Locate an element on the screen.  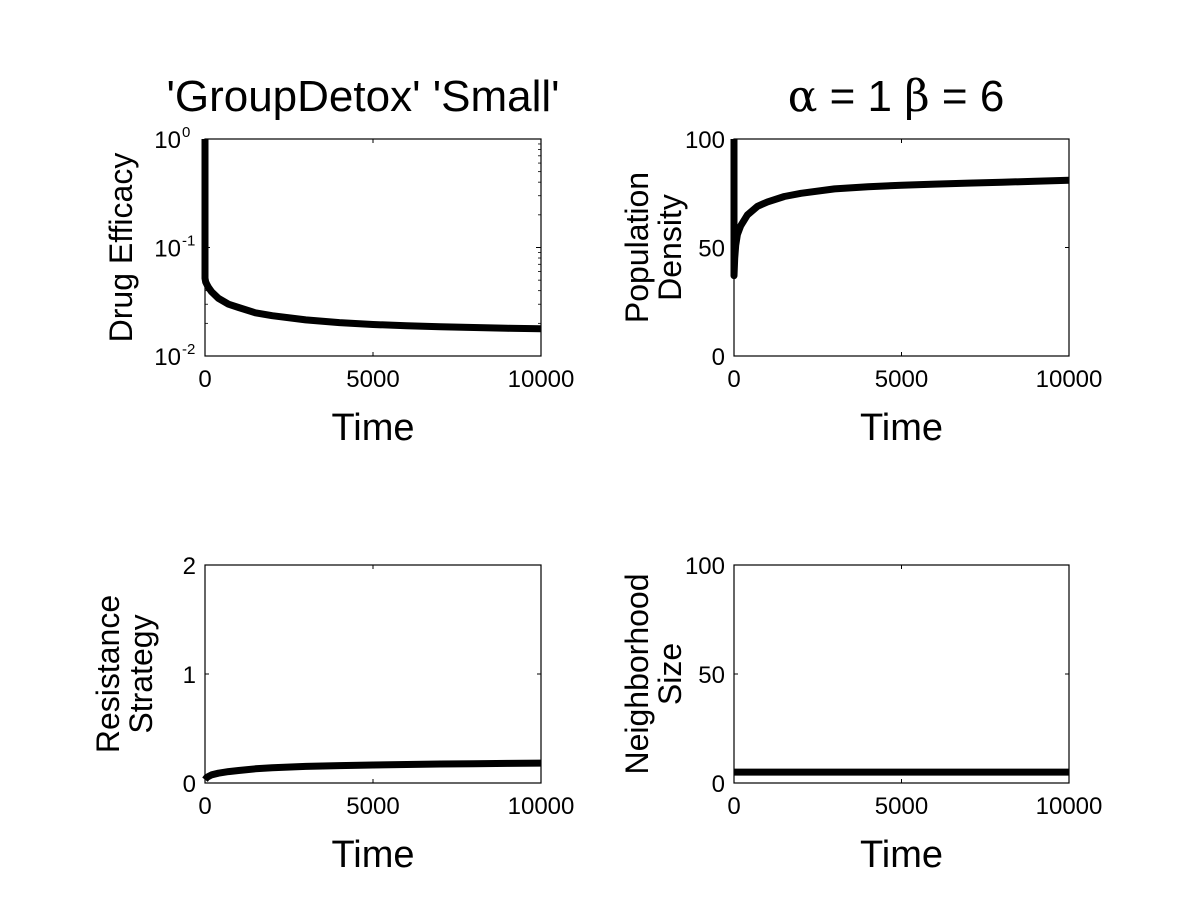
alpha-value: = 1 is located at coordinates (860, 96).